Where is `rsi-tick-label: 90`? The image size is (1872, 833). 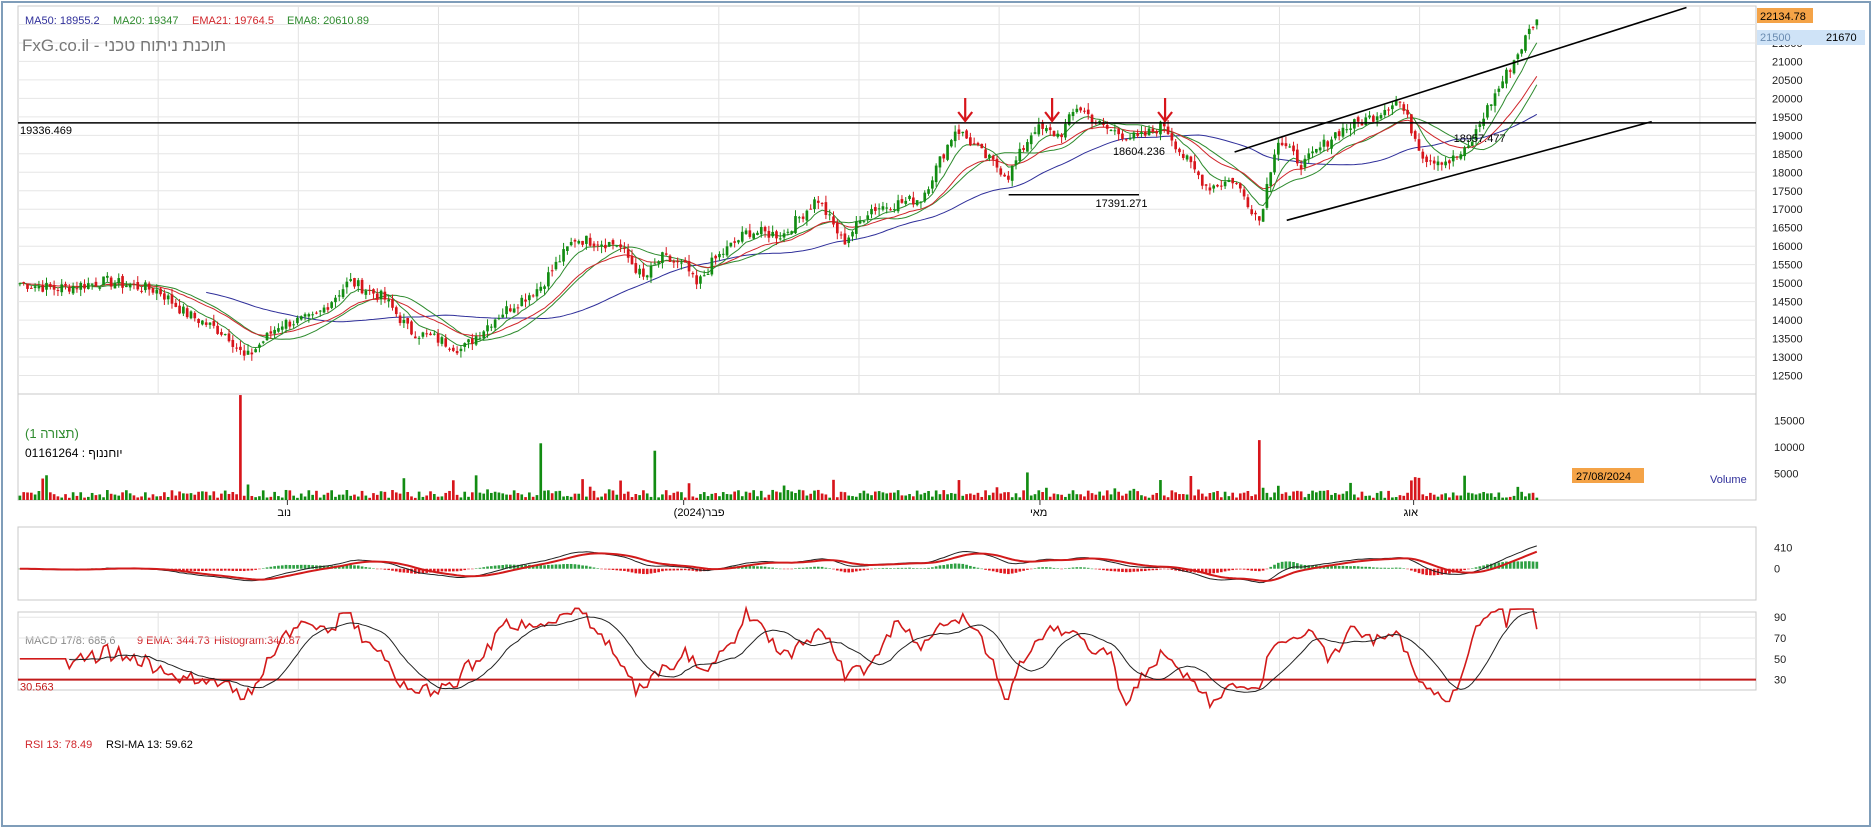 rsi-tick-label: 90 is located at coordinates (1780, 618).